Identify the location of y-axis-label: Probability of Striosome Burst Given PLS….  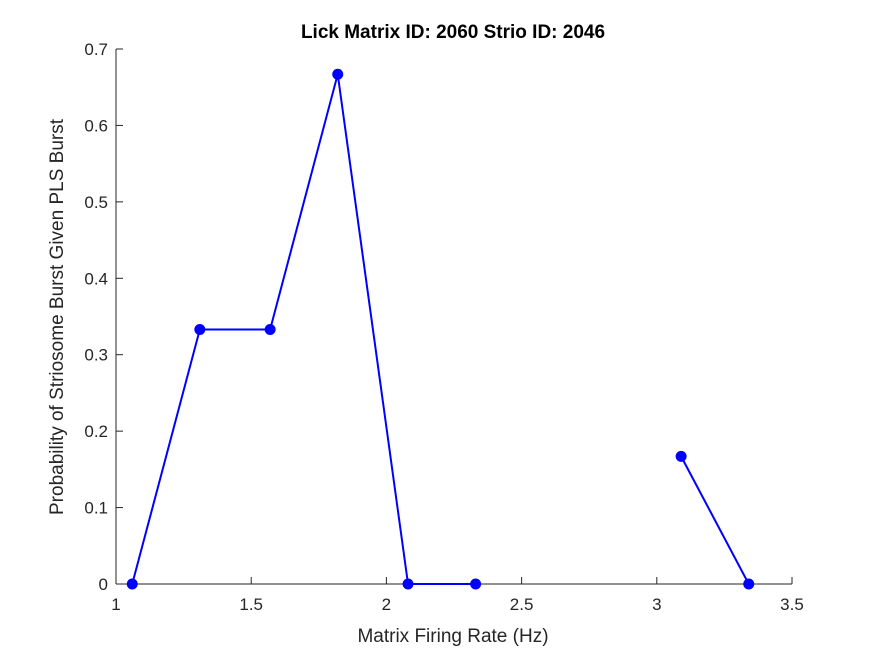
(57, 316).